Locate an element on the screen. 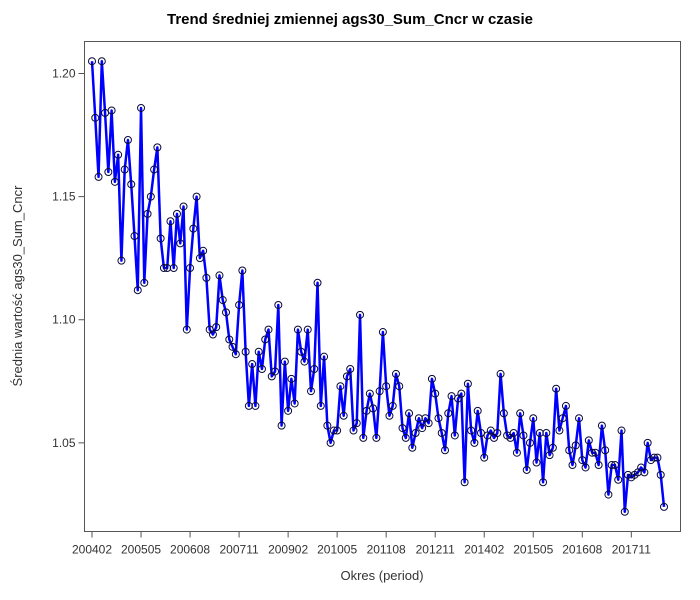 This screenshot has width=700, height=600. x-tick-label: 200402 is located at coordinates (92, 550).